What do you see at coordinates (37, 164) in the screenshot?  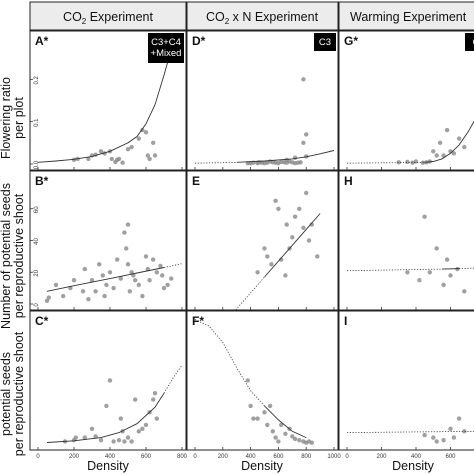 I see `y-tick-label: 0.0` at bounding box center [37, 164].